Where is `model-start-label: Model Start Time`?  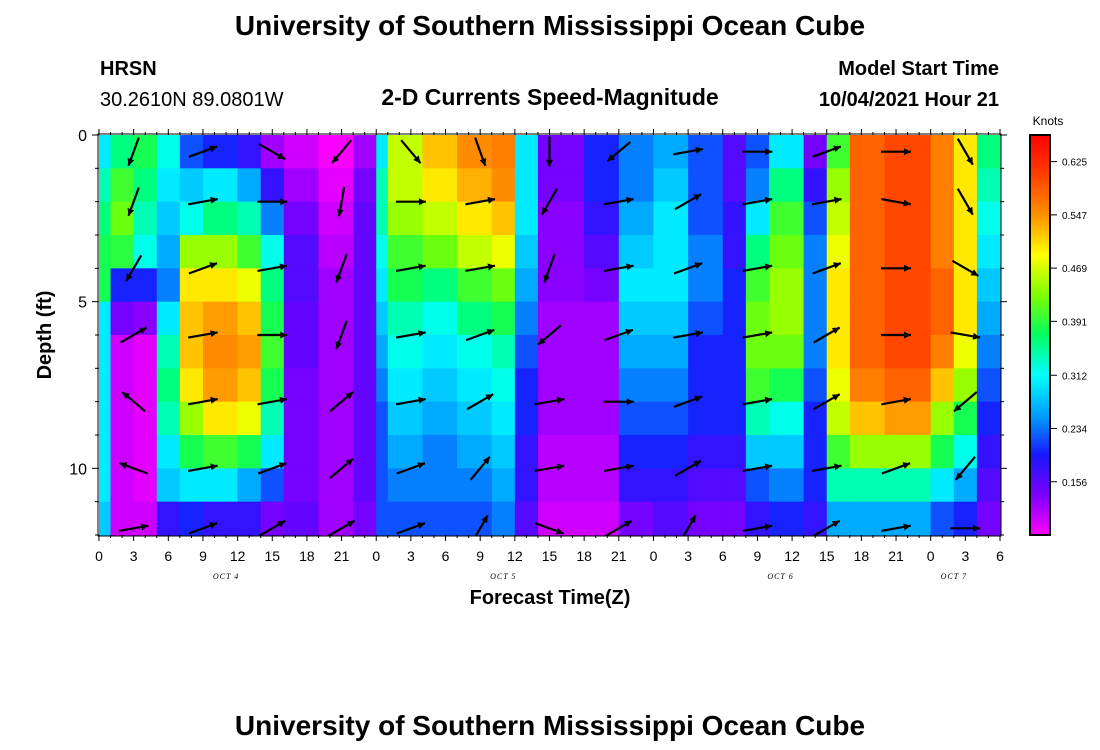 model-start-label: Model Start Time is located at coordinates (918, 69).